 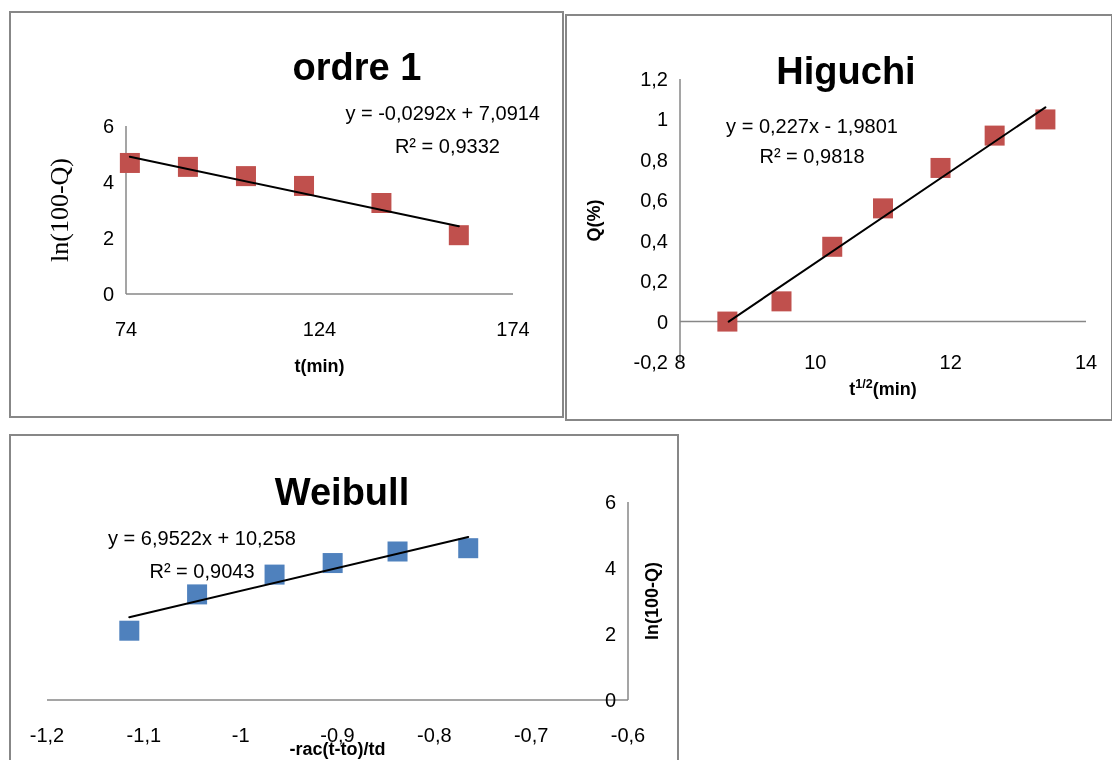 I want to click on annotation: R² = 0,9332, so click(x=447, y=146).